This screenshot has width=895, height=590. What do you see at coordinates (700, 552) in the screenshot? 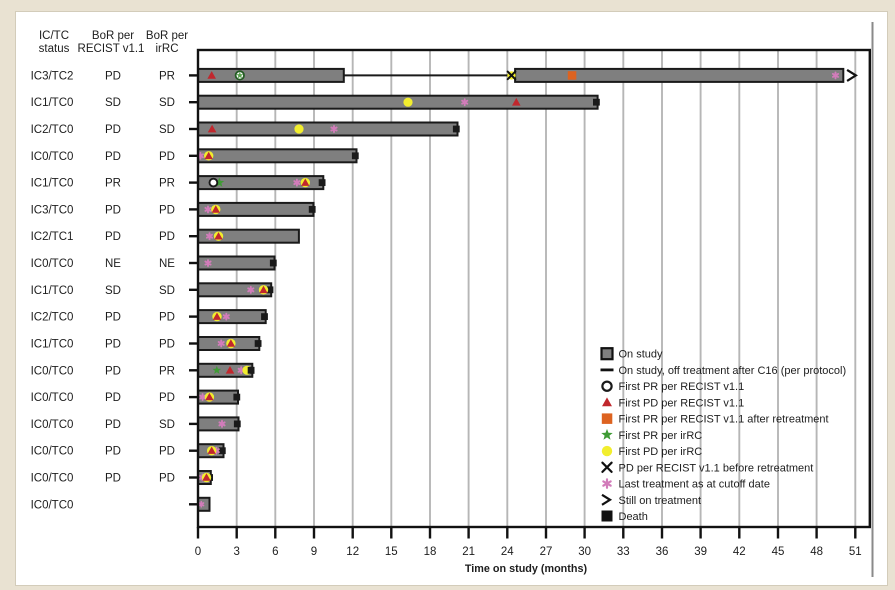
I see `svg-text: 39` at bounding box center [700, 552].